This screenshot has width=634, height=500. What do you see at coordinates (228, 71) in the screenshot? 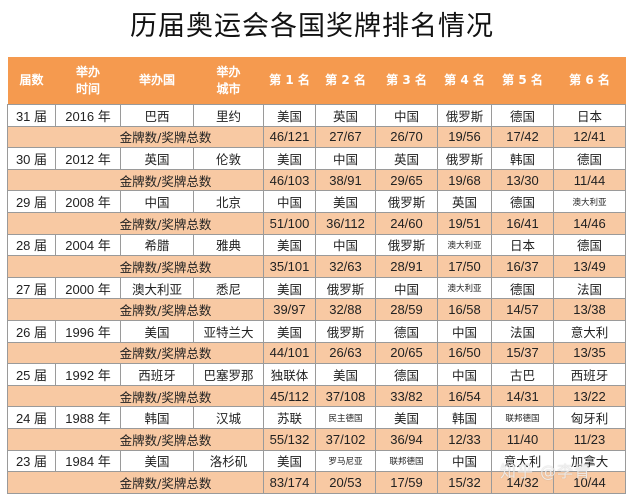
I see `header-city-line1: 举办` at bounding box center [228, 71].